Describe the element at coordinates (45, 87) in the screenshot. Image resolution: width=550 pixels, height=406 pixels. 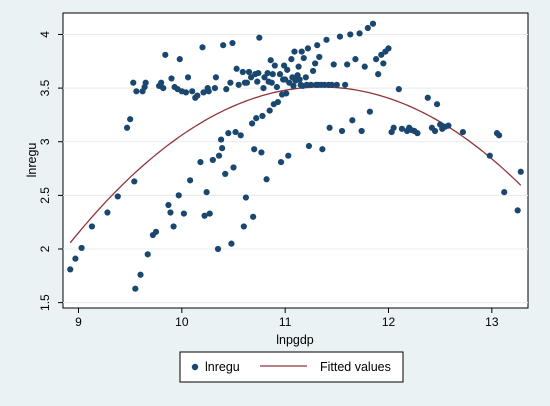
I see `y-tick-label: 3.5` at that location.